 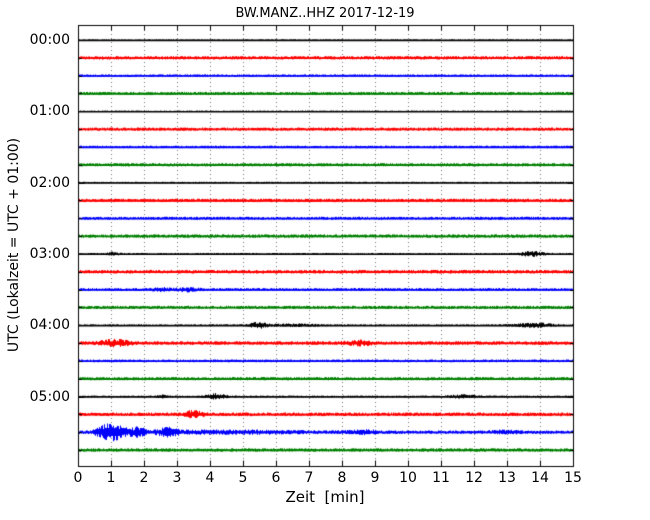 What do you see at coordinates (210, 478) in the screenshot?
I see `x-tick-label-4: 4` at bounding box center [210, 478].